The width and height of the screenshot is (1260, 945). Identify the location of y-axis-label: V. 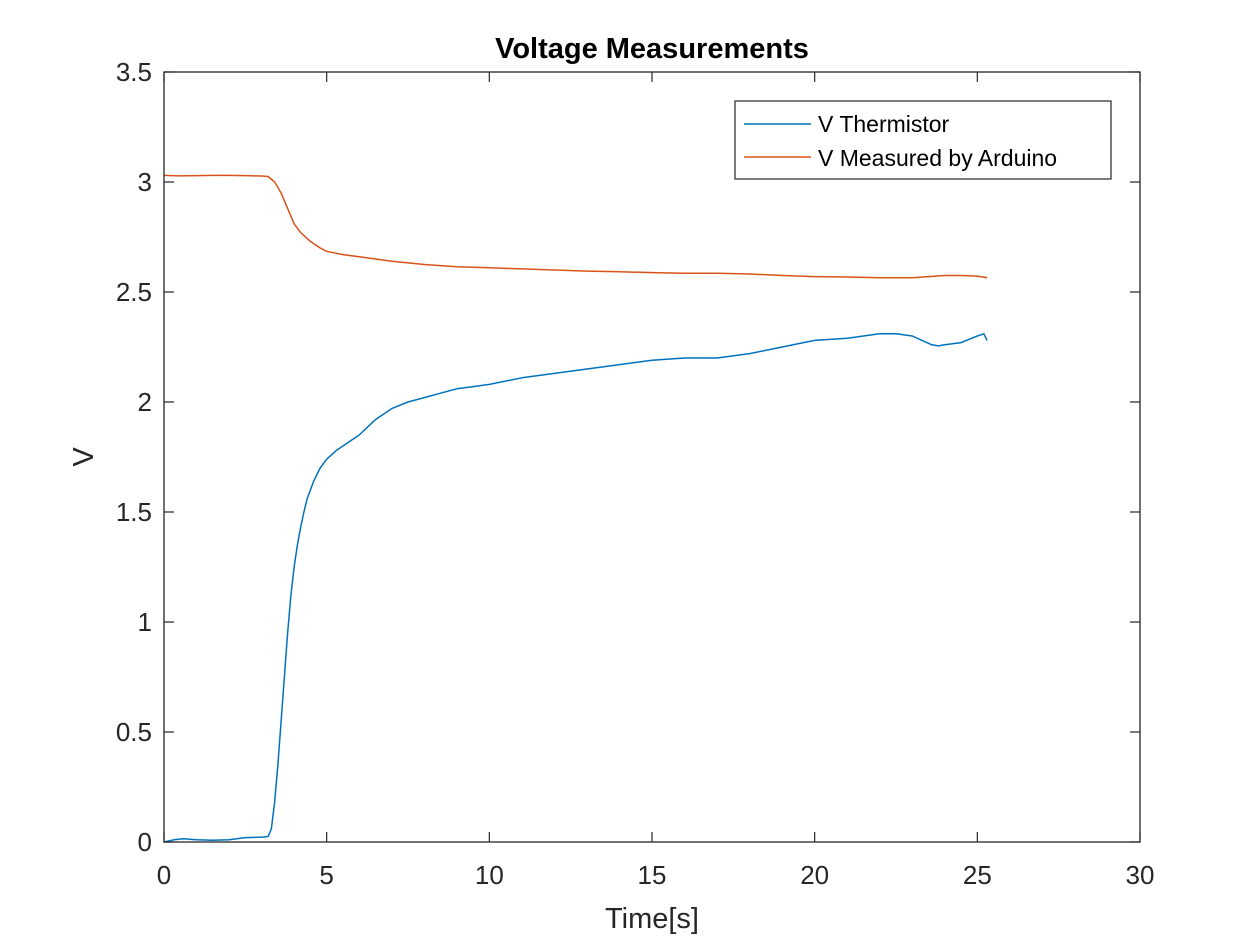
(84, 457).